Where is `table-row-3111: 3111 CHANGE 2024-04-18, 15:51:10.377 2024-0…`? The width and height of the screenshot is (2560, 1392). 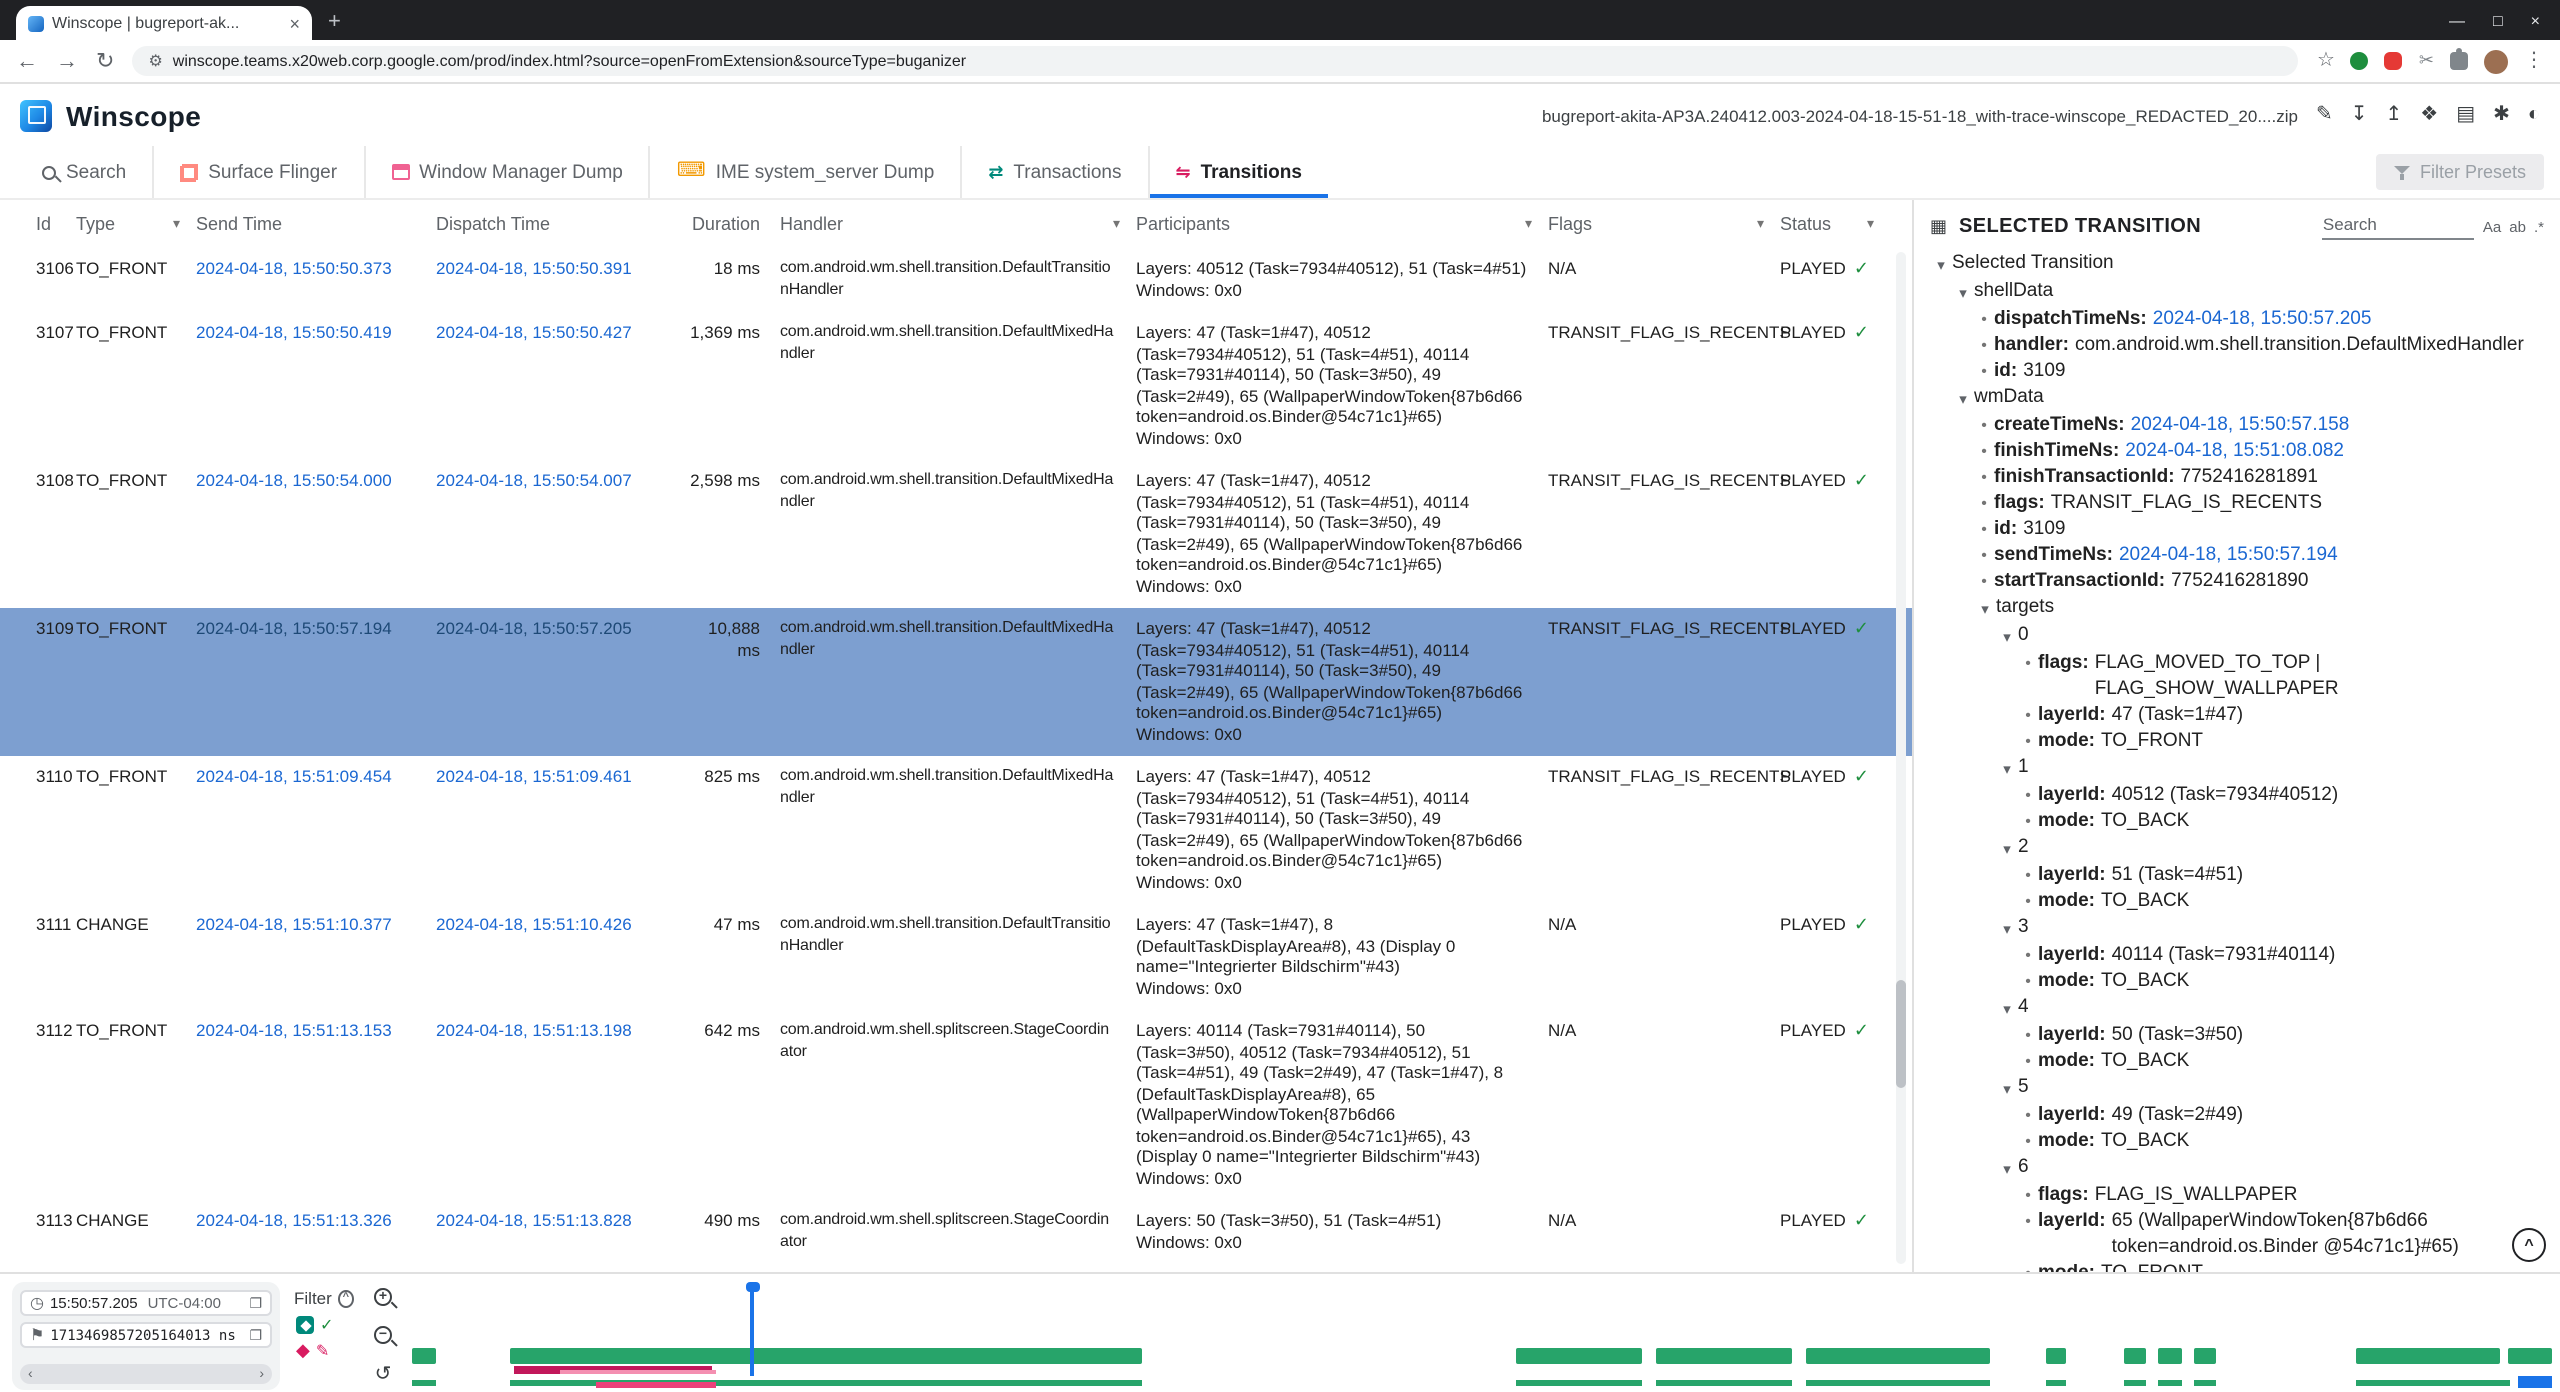 table-row-3111: 3111 CHANGE 2024-04-18, 15:51:10.377 2024-0… is located at coordinates (956, 957).